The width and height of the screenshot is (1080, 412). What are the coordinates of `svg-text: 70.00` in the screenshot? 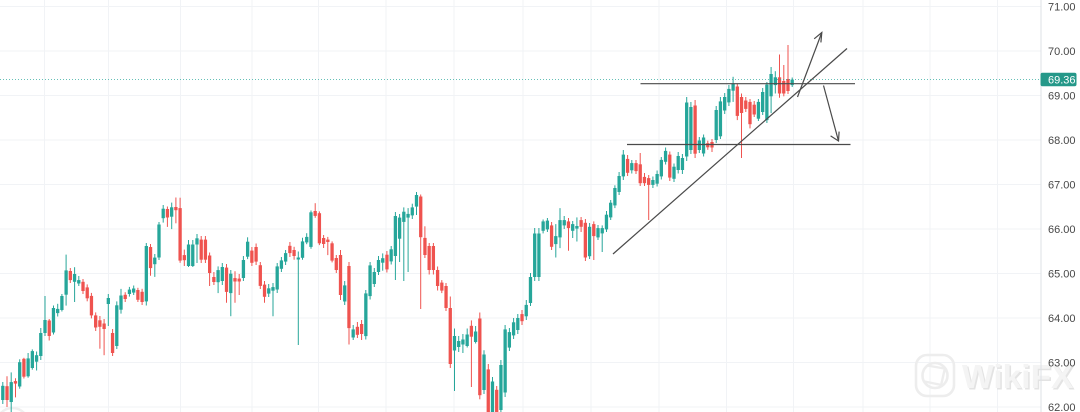 It's located at (1062, 52).